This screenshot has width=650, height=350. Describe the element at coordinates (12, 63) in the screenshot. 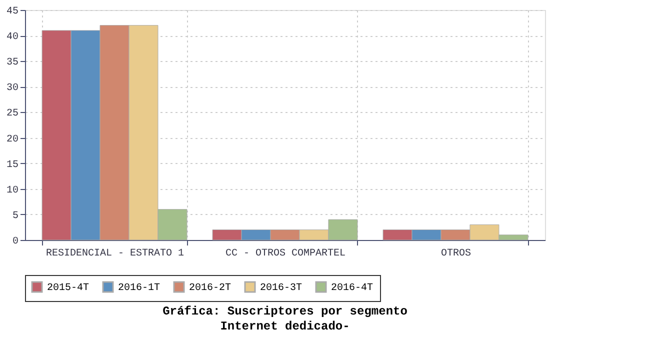

I see `y-tick-label: 35` at that location.